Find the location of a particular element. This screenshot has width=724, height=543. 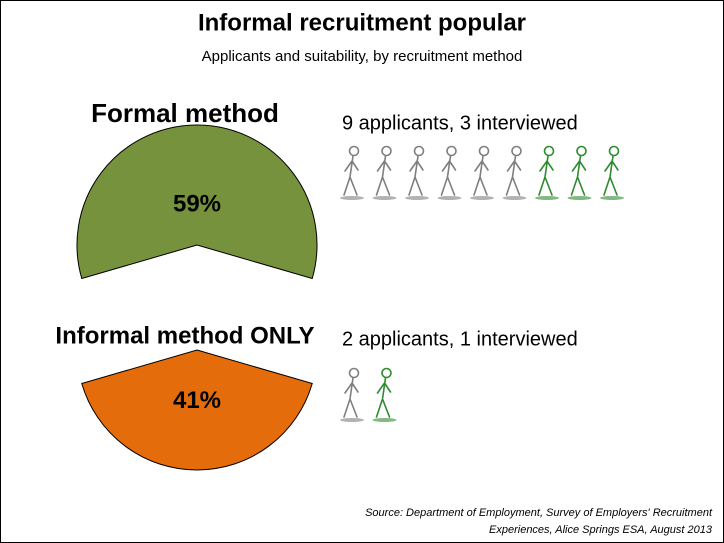

slice-label: 59% is located at coordinates (197, 204).